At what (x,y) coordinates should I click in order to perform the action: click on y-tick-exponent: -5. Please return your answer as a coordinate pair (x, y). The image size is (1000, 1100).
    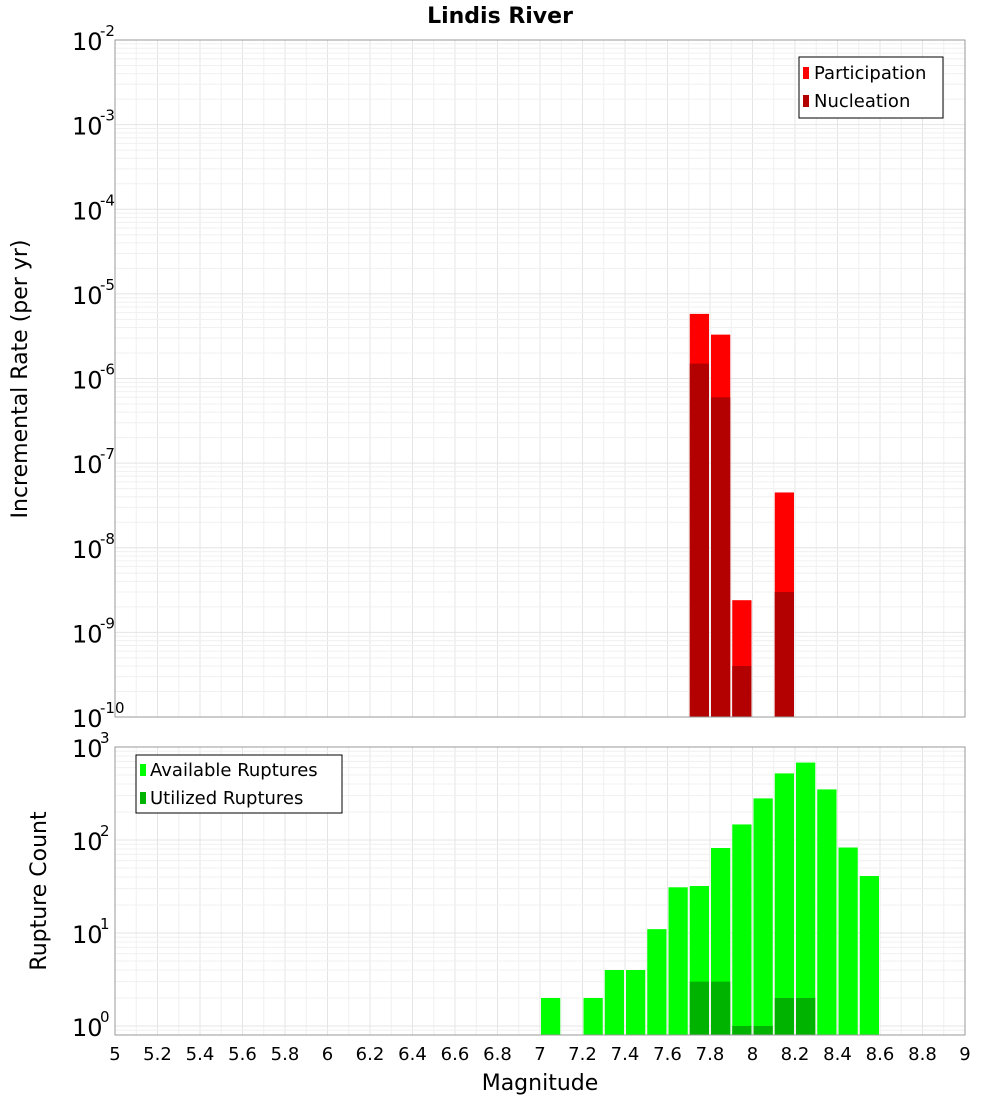
    Looking at the image, I should click on (107, 285).